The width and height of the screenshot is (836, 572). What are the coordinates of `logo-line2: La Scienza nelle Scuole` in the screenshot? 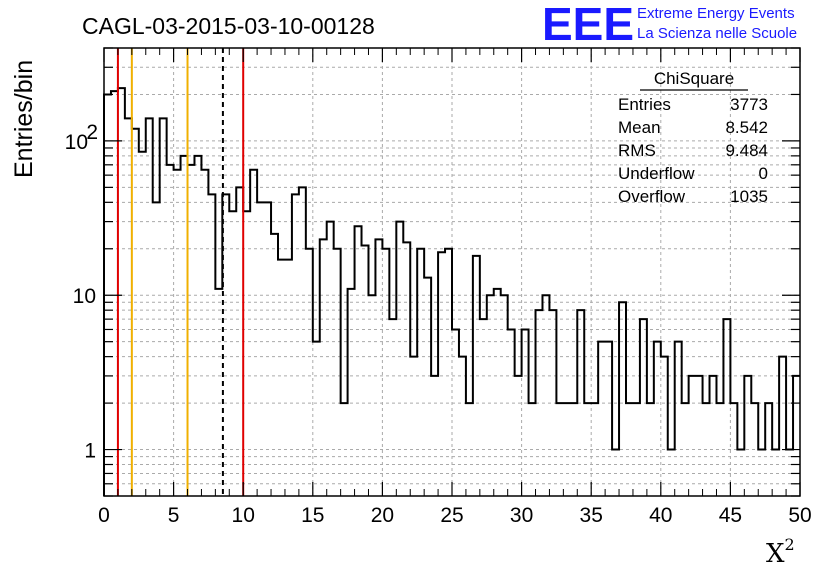 It's located at (717, 33).